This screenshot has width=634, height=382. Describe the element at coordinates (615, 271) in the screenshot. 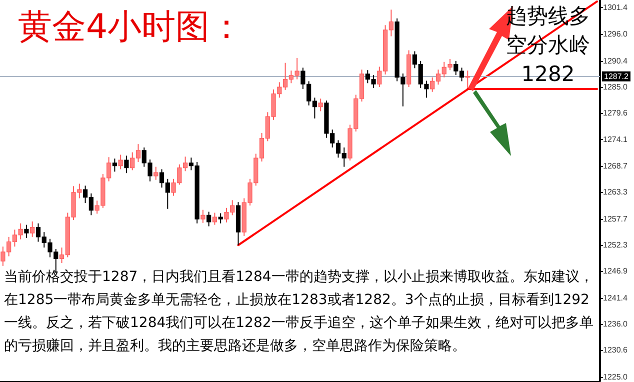

I see `y-tick-label: 1246.9` at that location.